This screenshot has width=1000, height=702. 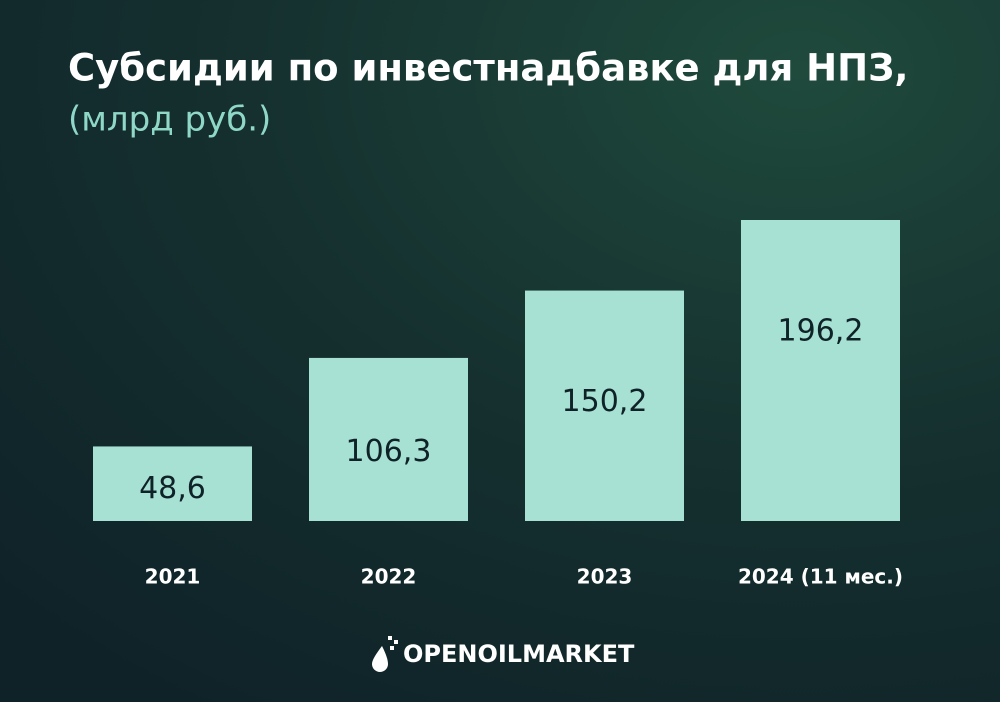 What do you see at coordinates (172, 488) in the screenshot?
I see `data-label: 48,6` at bounding box center [172, 488].